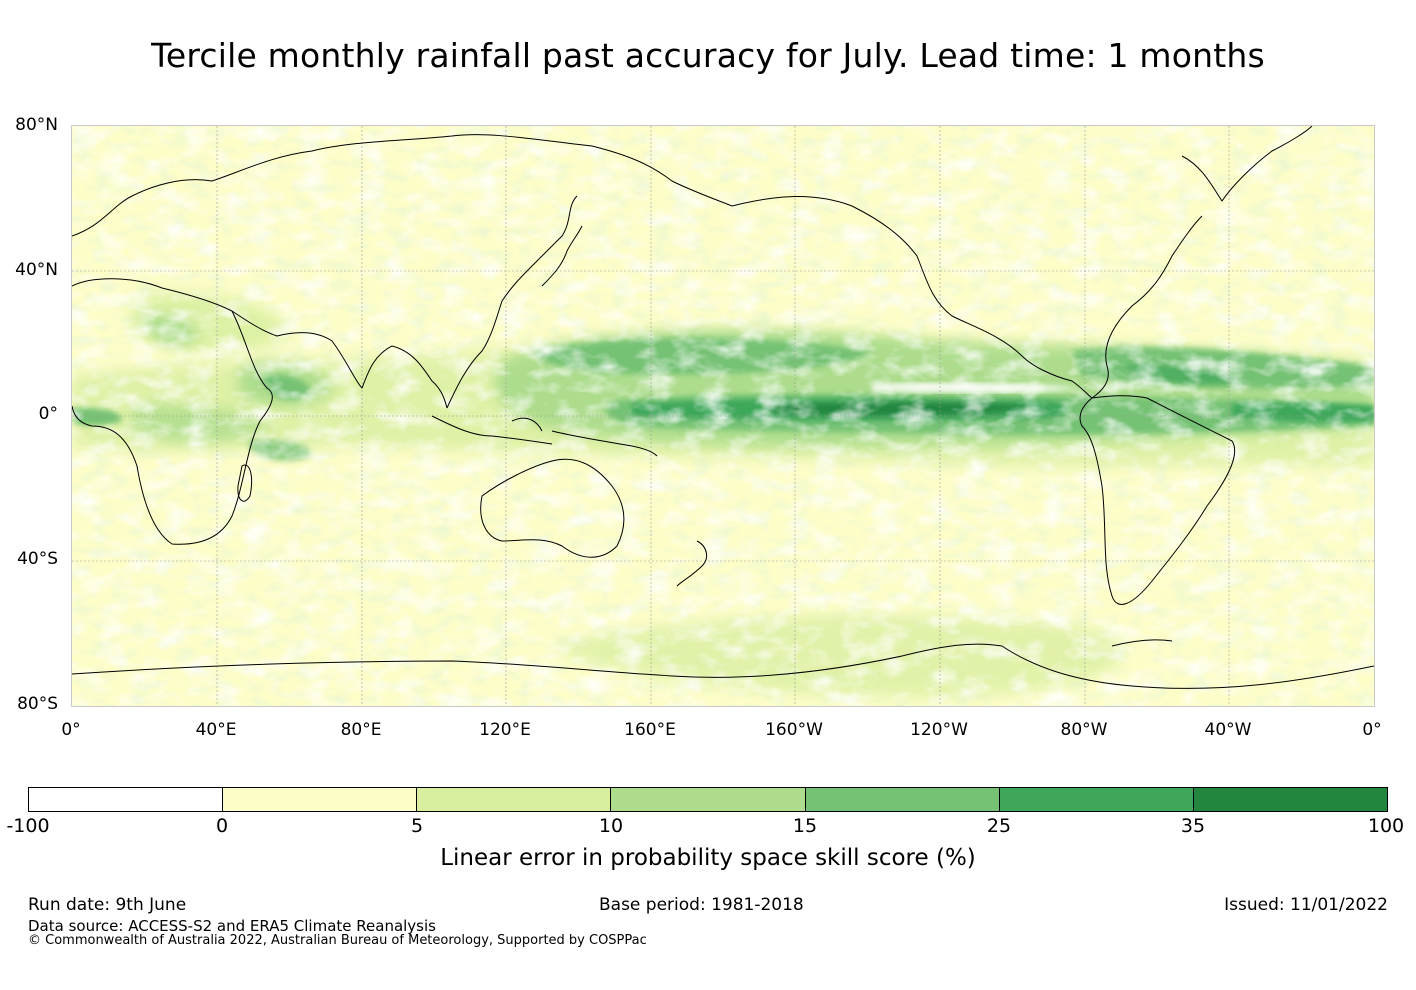  Describe the element at coordinates (604, 443) in the screenshot. I see `new-guinea-coast` at that location.